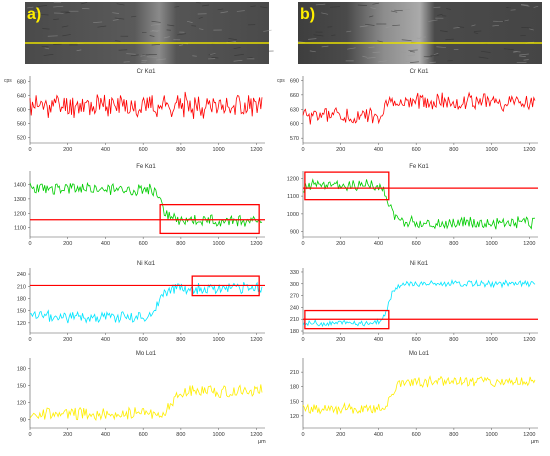 The width and height of the screenshot is (550, 456). I want to click on y-tick-label: 600, so click(294, 125).